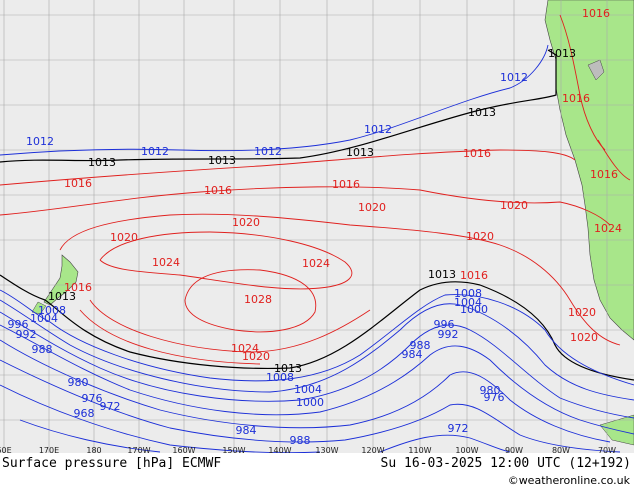  Describe the element at coordinates (378, 129) in the screenshot. I see `label-1012-d: 1012` at that location.